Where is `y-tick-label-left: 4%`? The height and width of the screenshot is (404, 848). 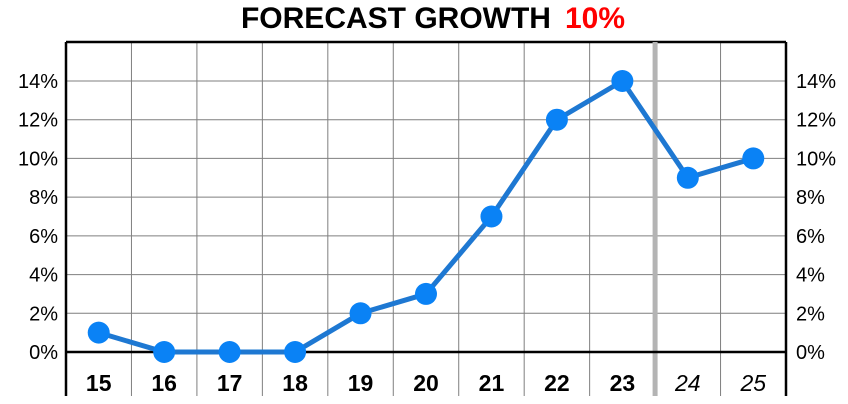 y-tick-label-left: 4% is located at coordinates (43, 276).